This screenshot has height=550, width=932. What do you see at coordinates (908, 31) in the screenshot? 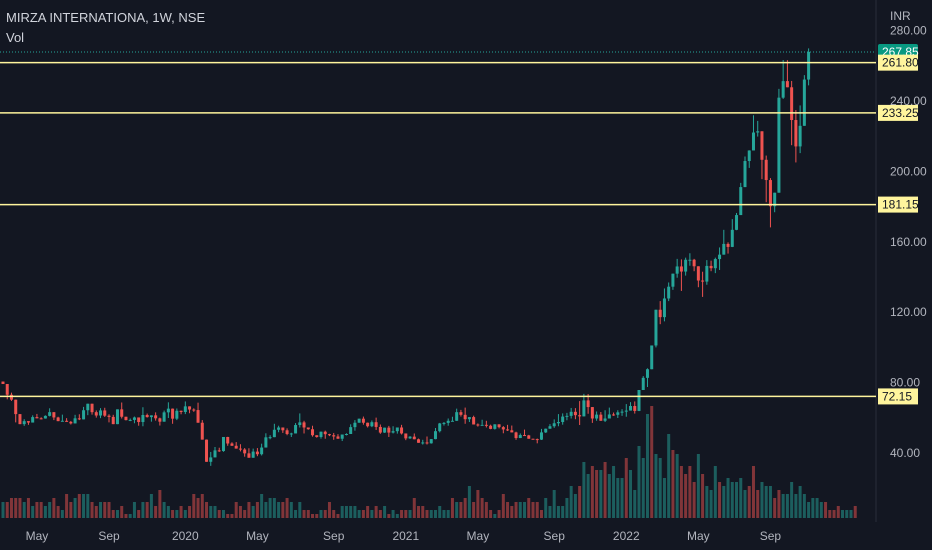
I see `y-tick-label: 280.00` at bounding box center [908, 31].